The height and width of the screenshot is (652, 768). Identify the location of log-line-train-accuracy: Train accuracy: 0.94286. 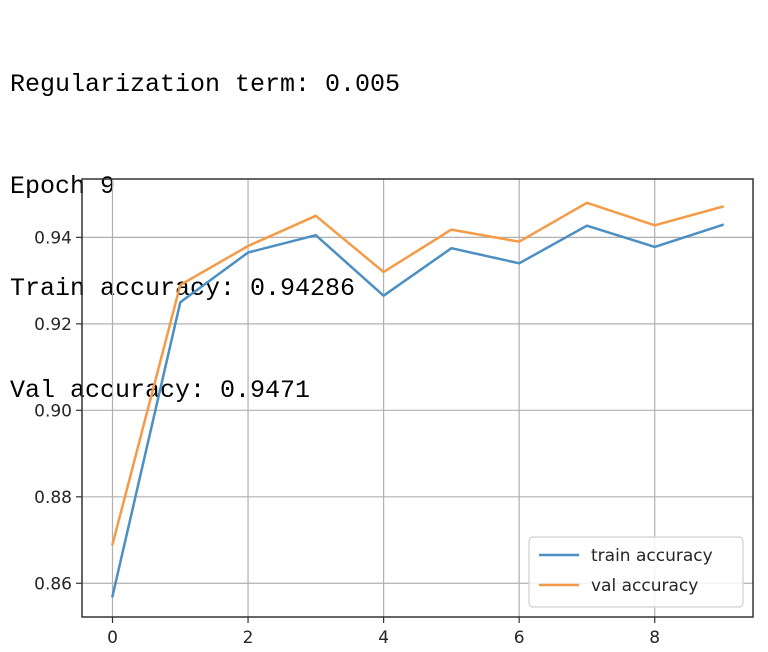
(183, 288).